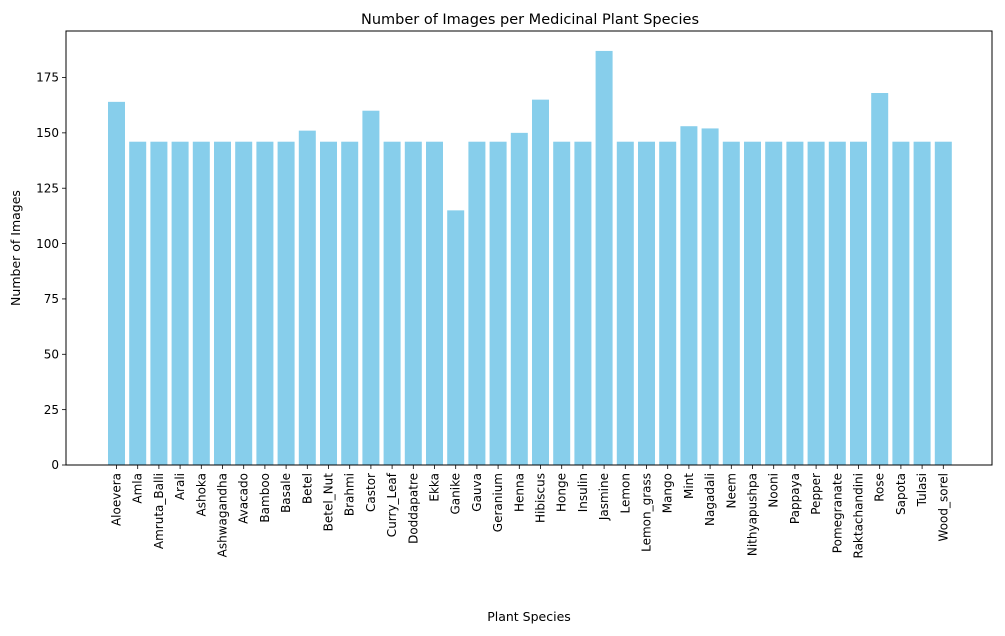 This screenshot has height=636, width=1005. I want to click on x-tick-label: Nagadali, so click(710, 499).